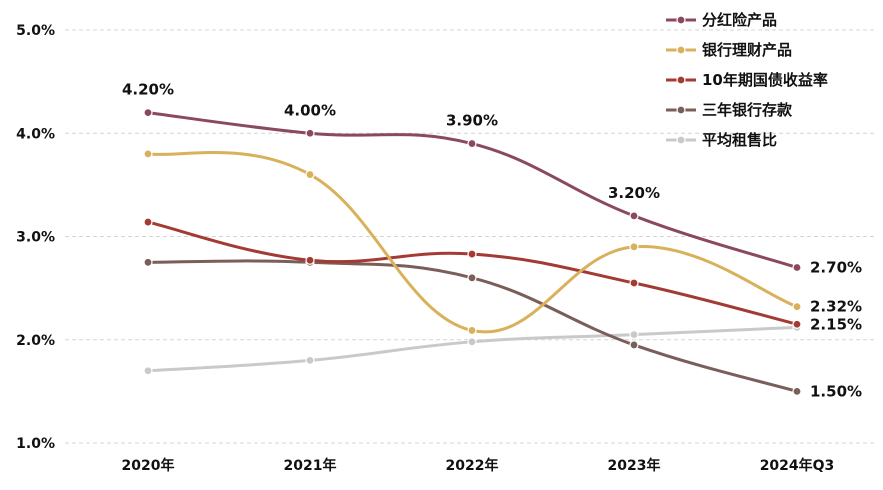  Describe the element at coordinates (472, 121) in the screenshot. I see `data-label: 3.90%` at that location.